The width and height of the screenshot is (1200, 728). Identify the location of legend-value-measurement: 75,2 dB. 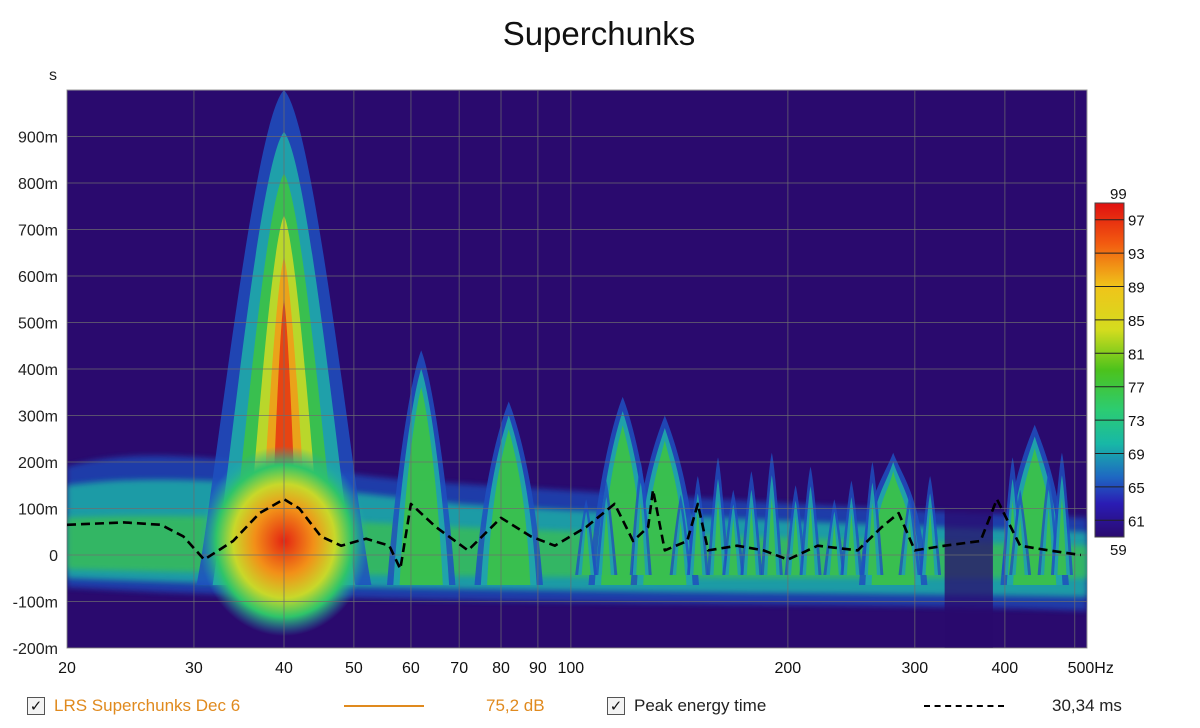
(515, 705).